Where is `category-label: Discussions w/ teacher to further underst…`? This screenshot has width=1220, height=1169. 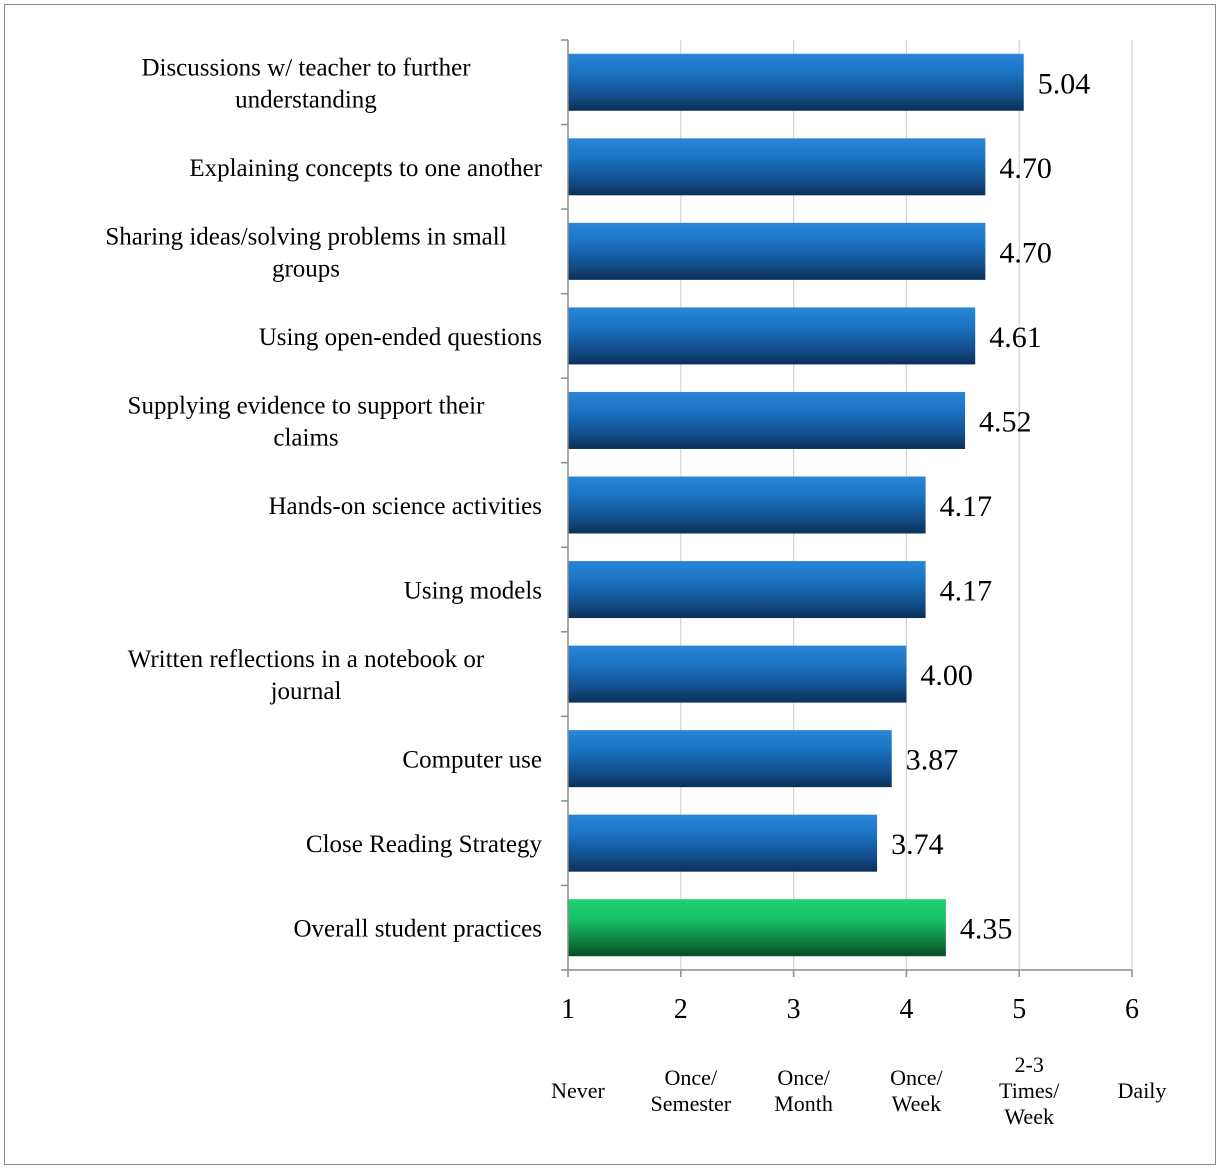 category-label: Discussions w/ teacher to further underst… is located at coordinates (306, 83).